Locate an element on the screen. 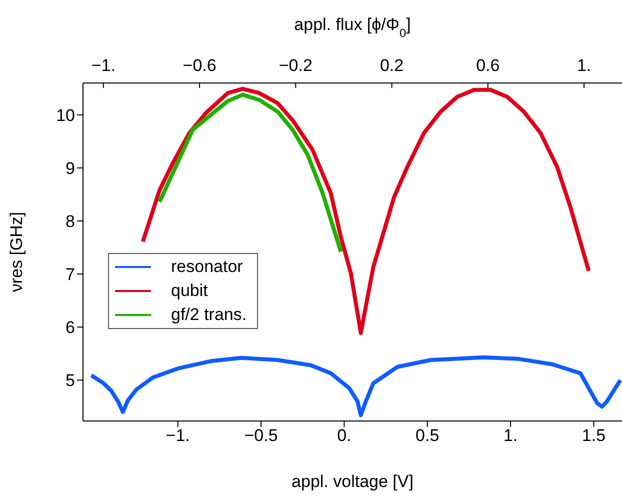 The width and height of the screenshot is (622, 499). x2-tick-label: 0.6 is located at coordinates (488, 65).